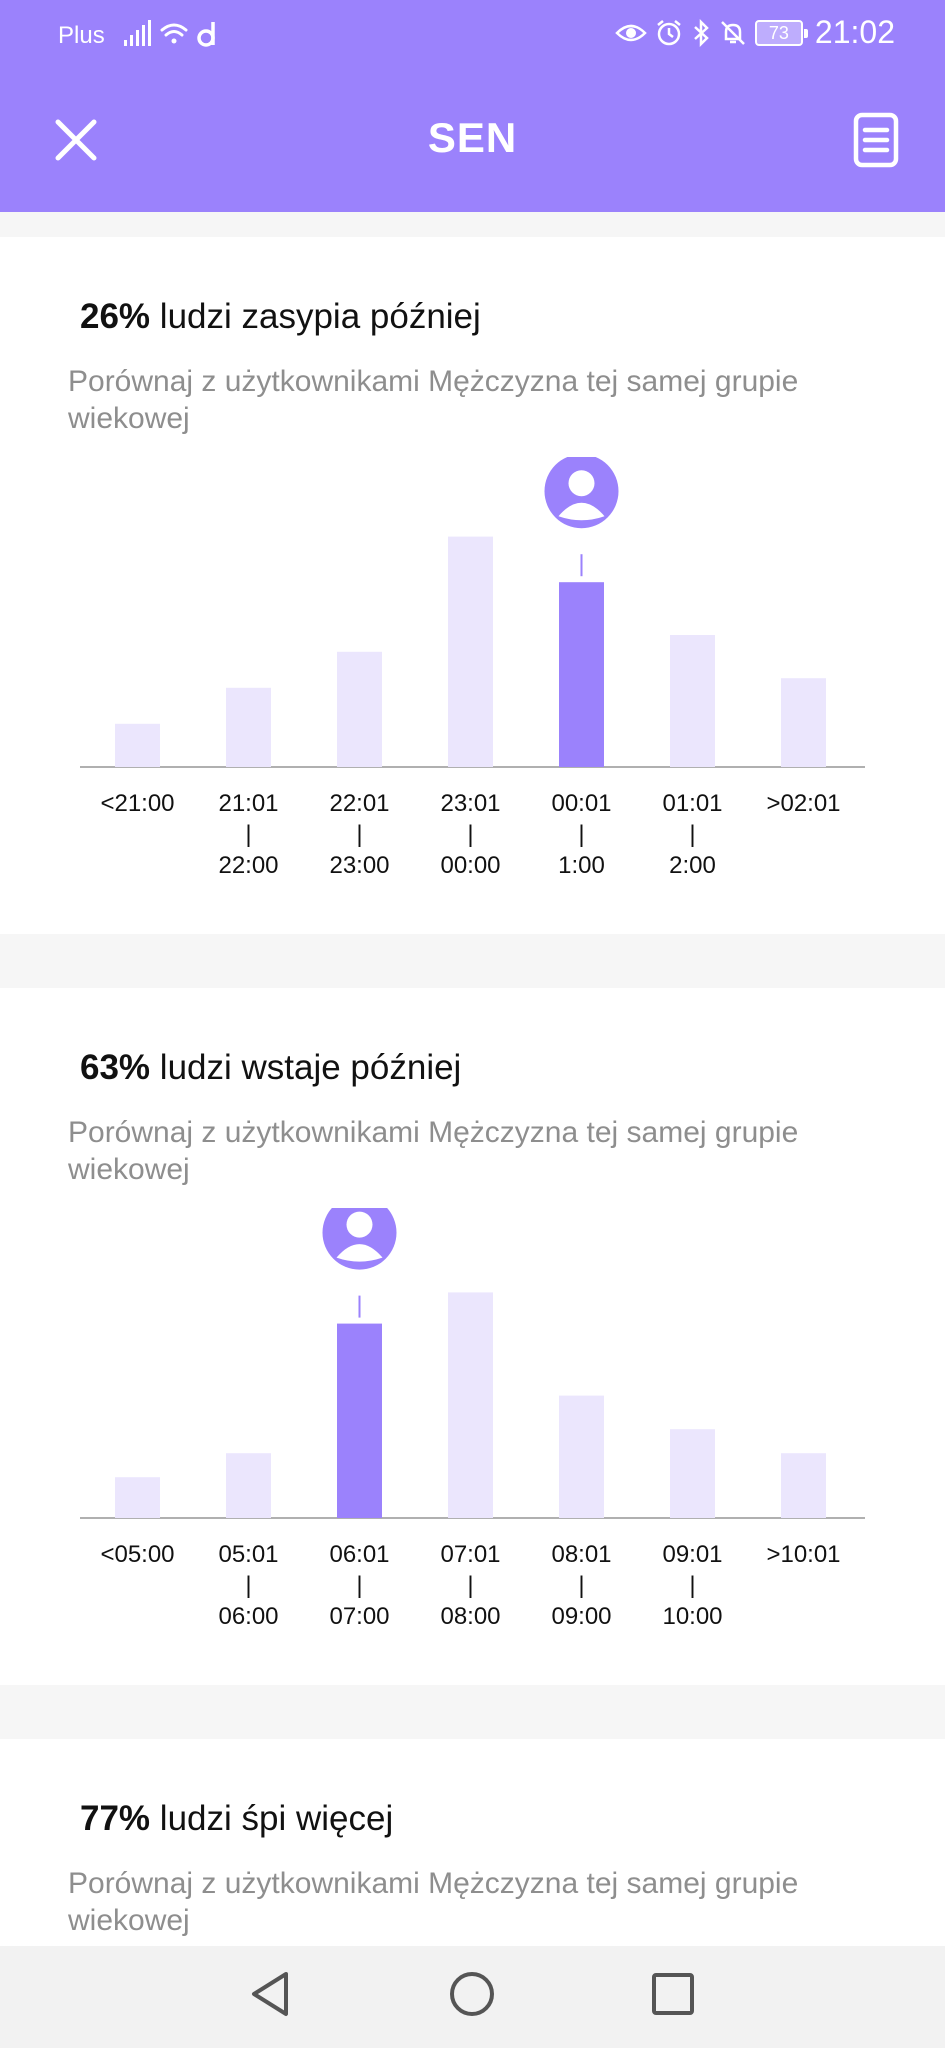  I want to click on card-heading: 63% ludzi wstaje później, so click(270, 1068).